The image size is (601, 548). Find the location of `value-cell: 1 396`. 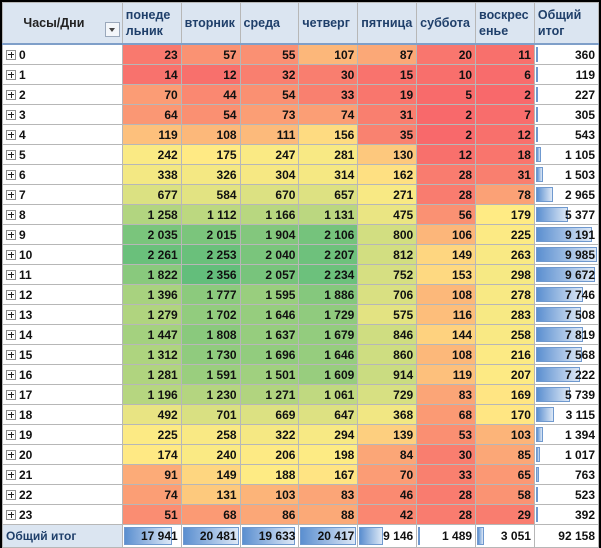

value-cell: 1 396 is located at coordinates (151, 294).